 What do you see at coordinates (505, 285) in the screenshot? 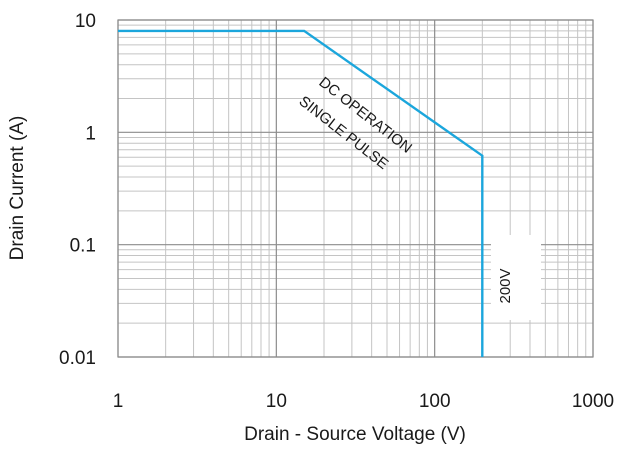
I see `voltage-limit-label: 200V` at bounding box center [505, 285].